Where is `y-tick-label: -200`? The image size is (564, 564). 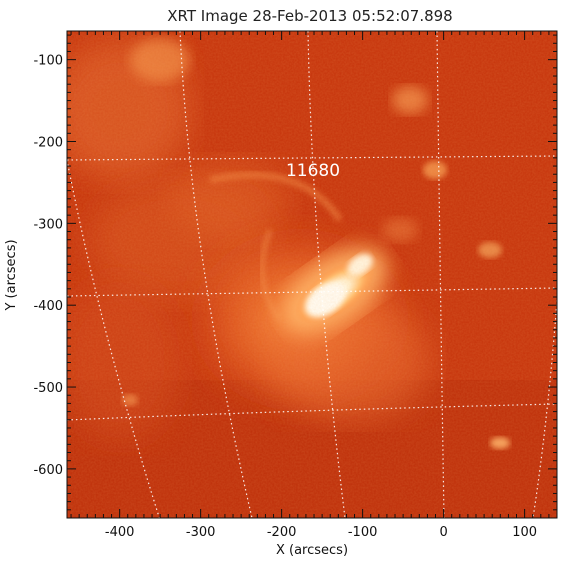 y-tick-label: -200 is located at coordinates (48, 142).